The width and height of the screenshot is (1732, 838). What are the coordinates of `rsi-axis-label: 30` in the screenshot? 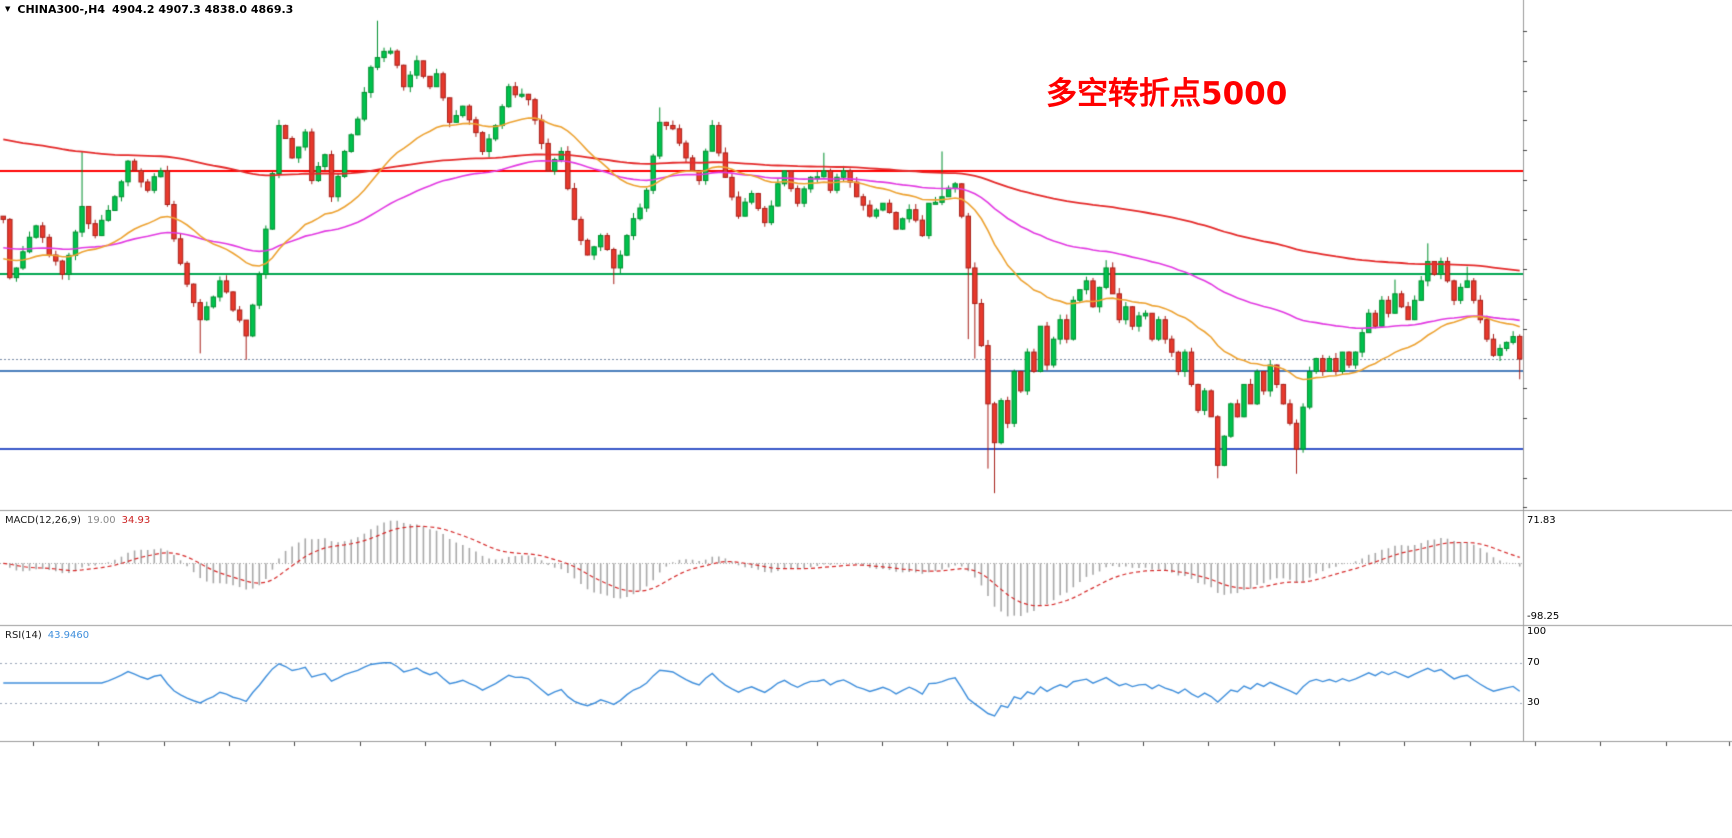 It's located at (1533, 703).